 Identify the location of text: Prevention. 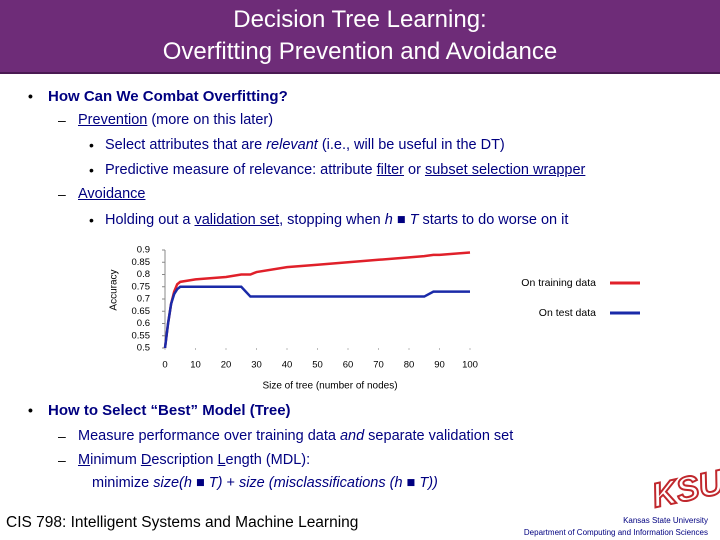
(113, 120).